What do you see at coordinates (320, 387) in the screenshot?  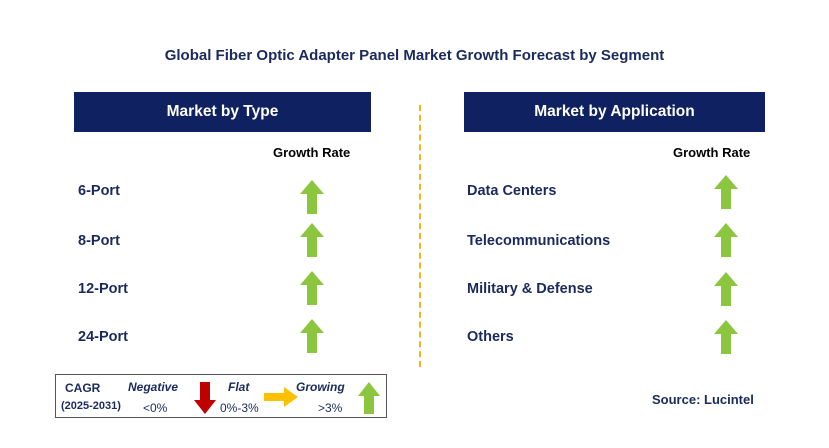 I see `legend-growing-label: Growing` at bounding box center [320, 387].